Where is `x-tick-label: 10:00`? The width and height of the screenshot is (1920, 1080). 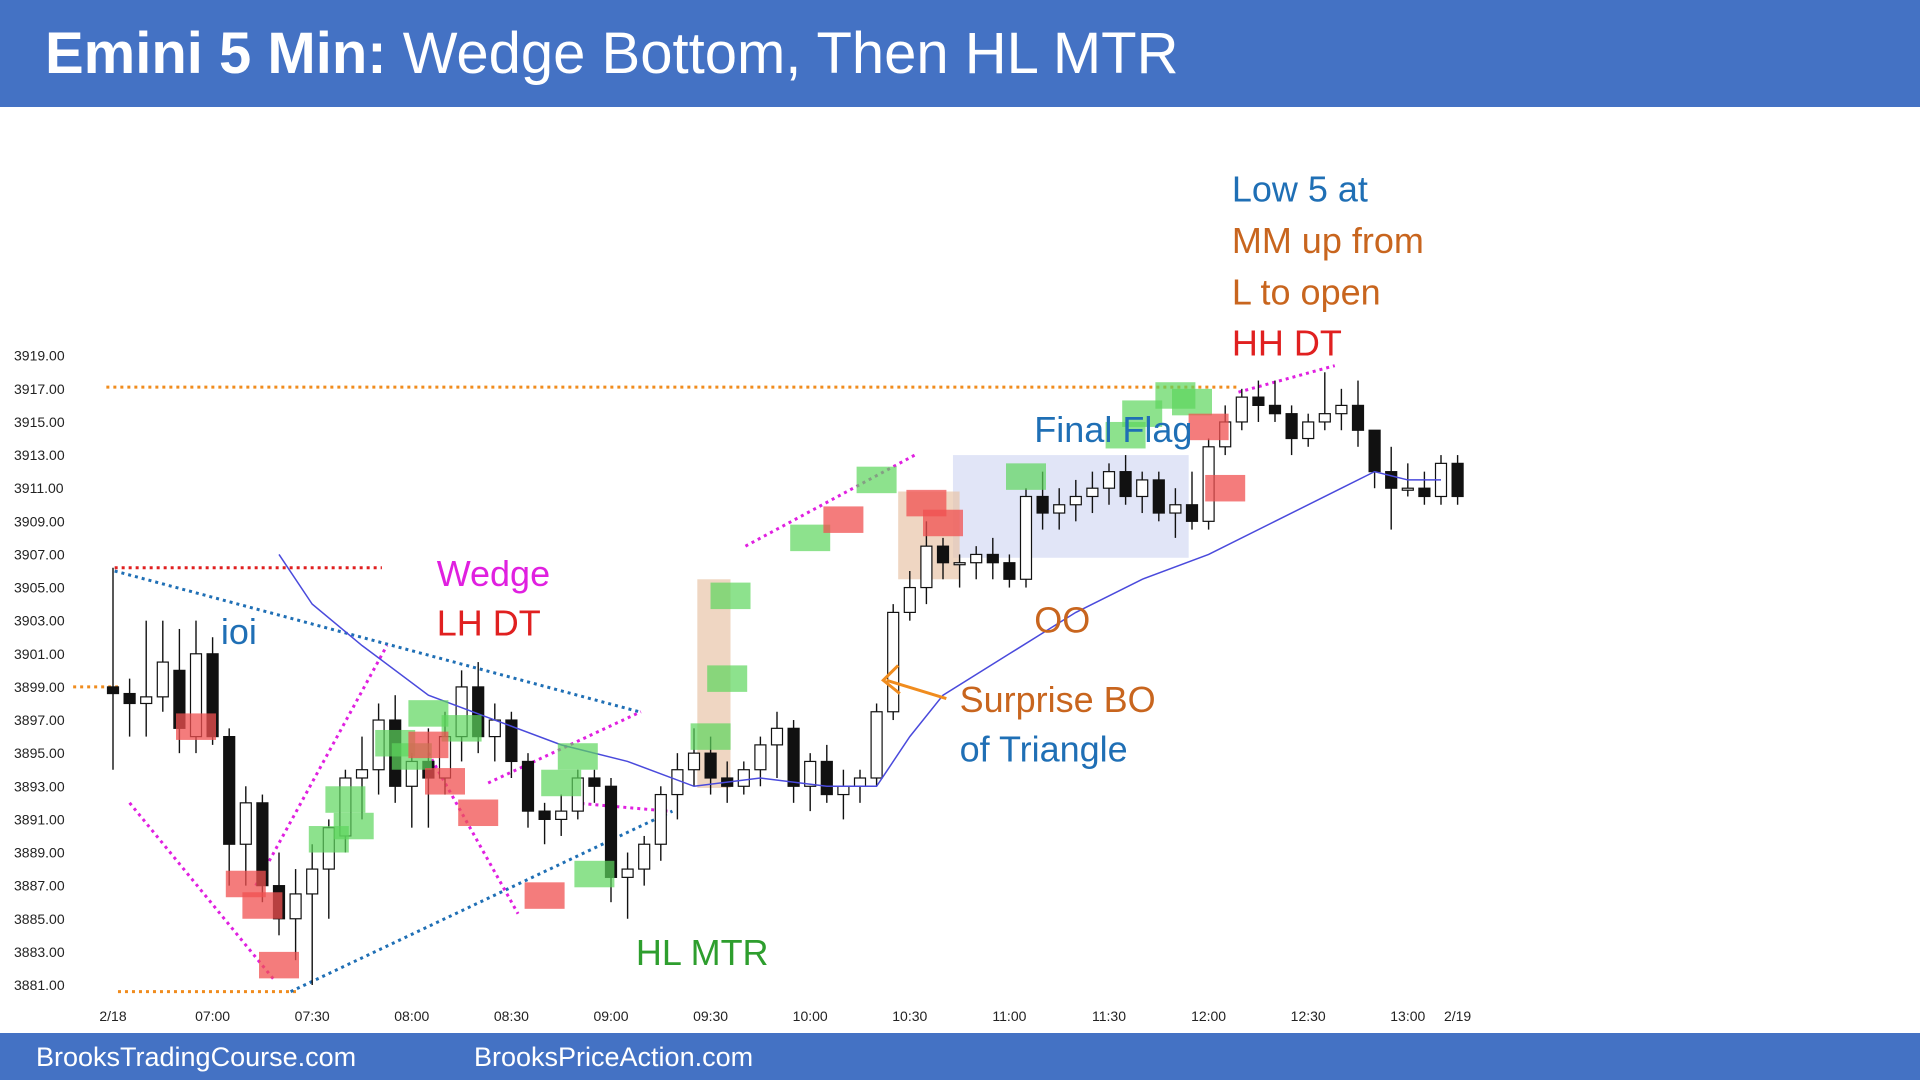
x-tick-label: 10:00 is located at coordinates (810, 1016).